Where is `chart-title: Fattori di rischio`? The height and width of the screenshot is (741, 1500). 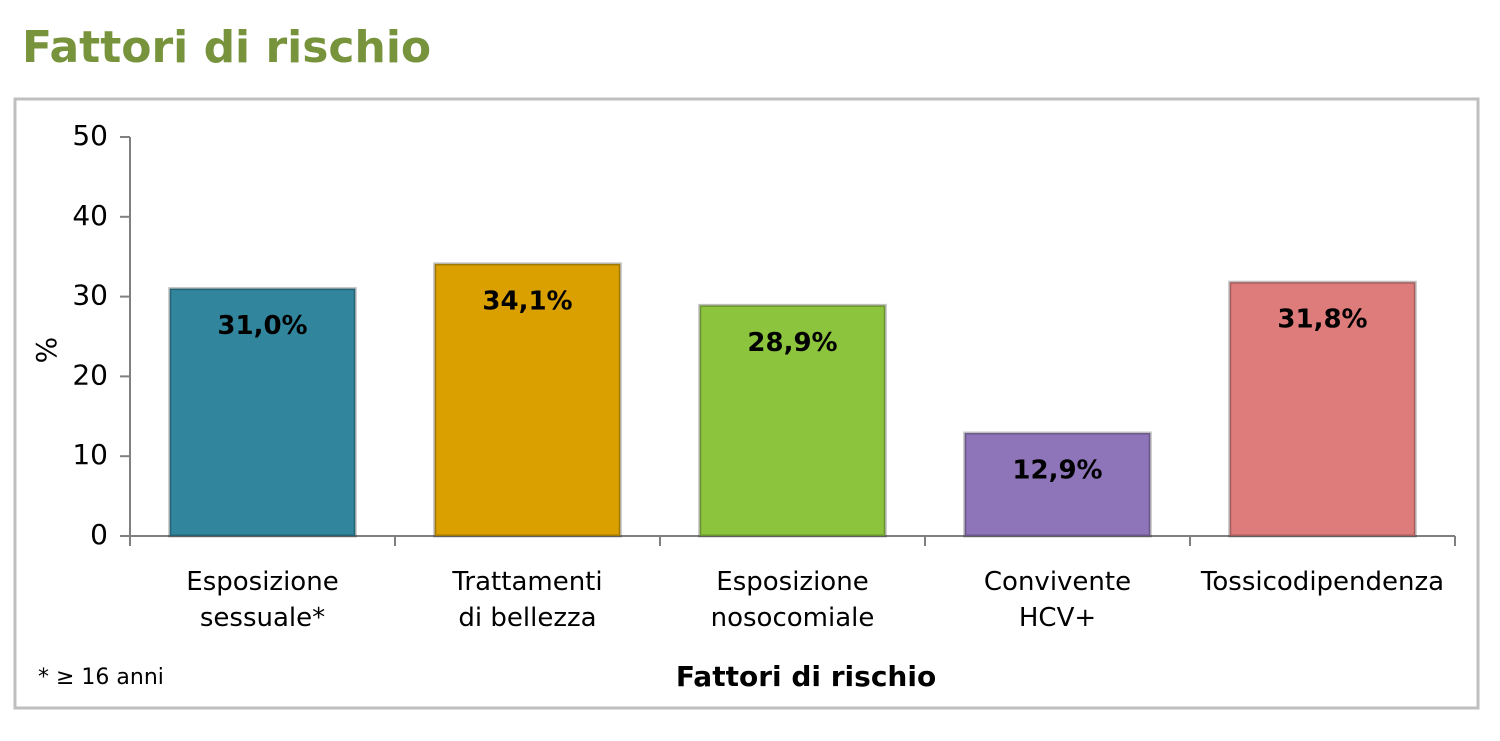 chart-title: Fattori di rischio is located at coordinates (226, 47).